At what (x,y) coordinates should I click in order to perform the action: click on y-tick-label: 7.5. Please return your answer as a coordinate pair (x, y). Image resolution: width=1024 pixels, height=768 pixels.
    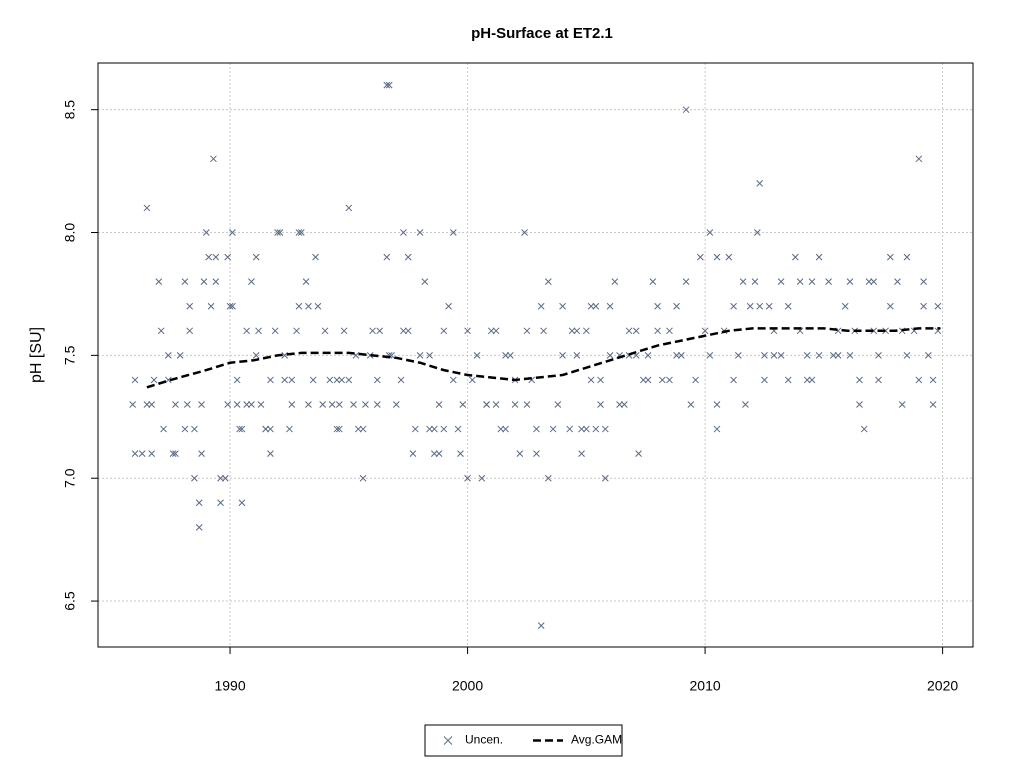
    Looking at the image, I should click on (70, 355).